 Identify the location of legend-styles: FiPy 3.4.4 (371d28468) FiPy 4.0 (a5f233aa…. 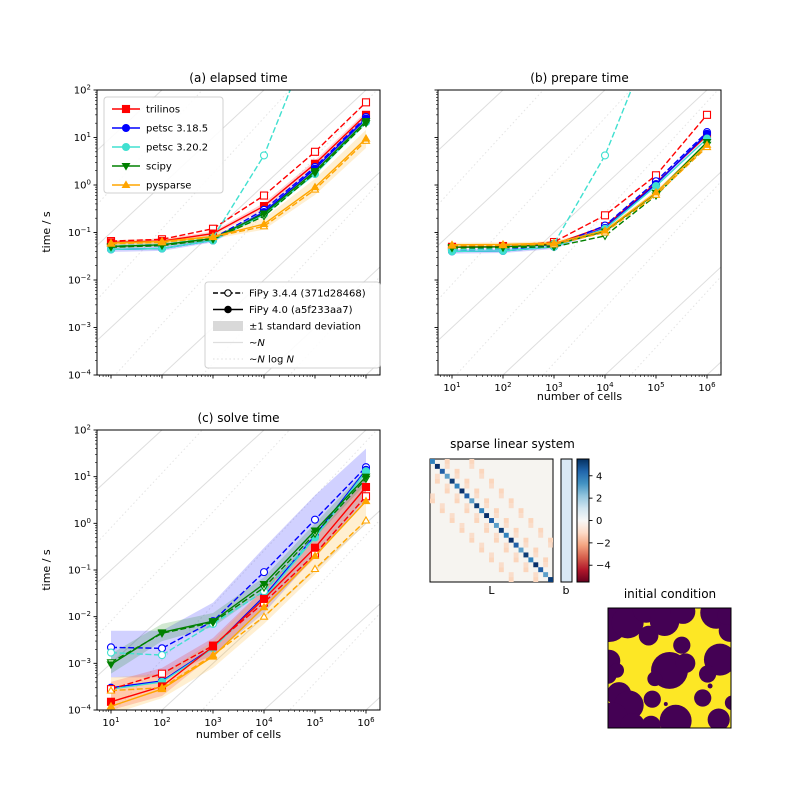
(292, 325).